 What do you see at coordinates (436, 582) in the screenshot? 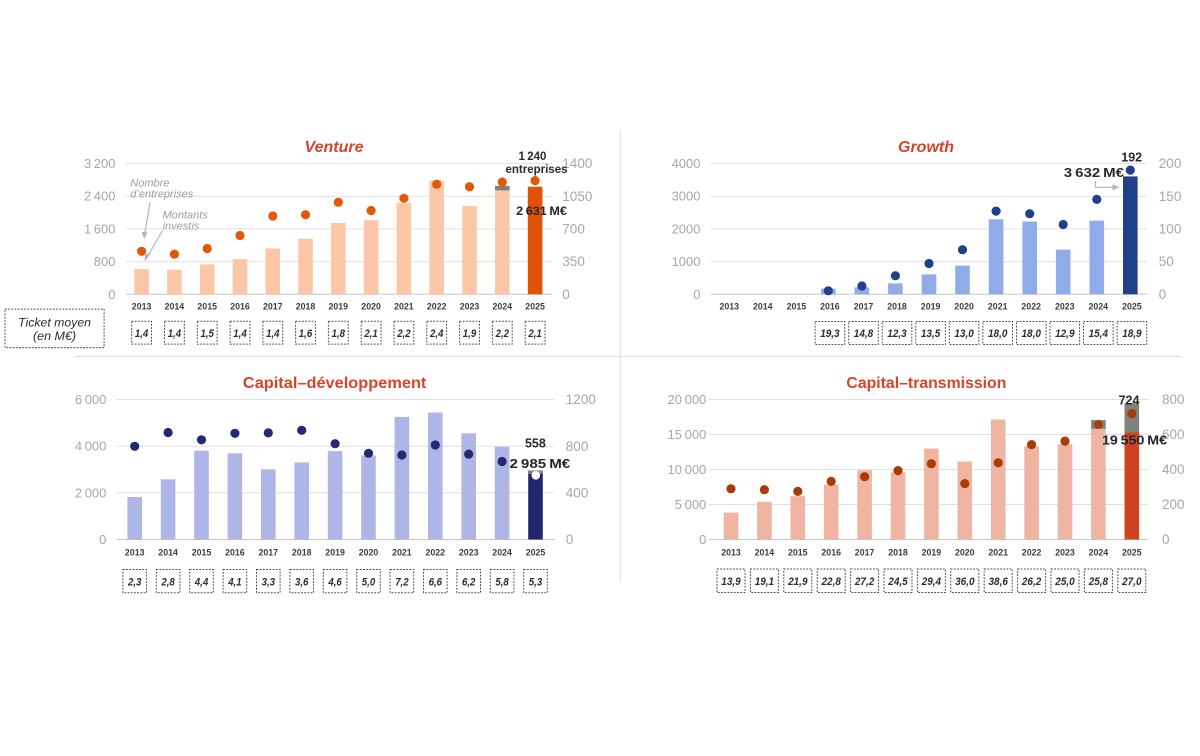
I see `svg-text: 6,6` at bounding box center [436, 582].